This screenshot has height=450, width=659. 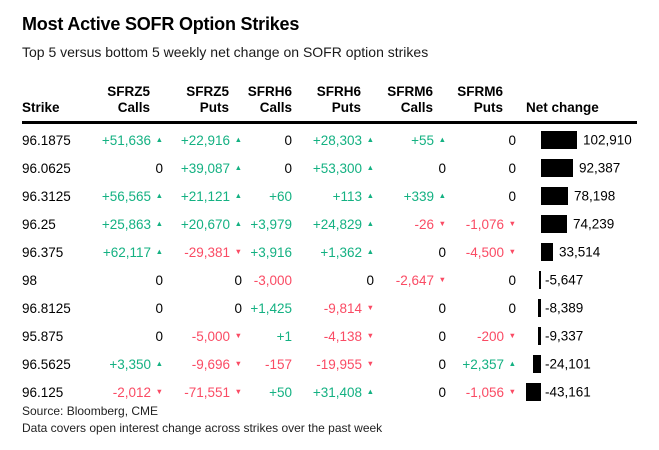 What do you see at coordinates (269, 99) in the screenshot?
I see `column-header-sfrh6-calls: SFRH6 Calls` at bounding box center [269, 99].